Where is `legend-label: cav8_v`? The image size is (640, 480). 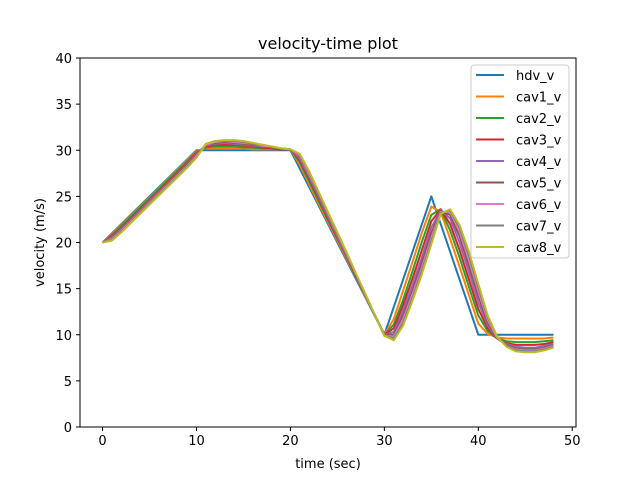 legend-label: cav8_v is located at coordinates (539, 248).